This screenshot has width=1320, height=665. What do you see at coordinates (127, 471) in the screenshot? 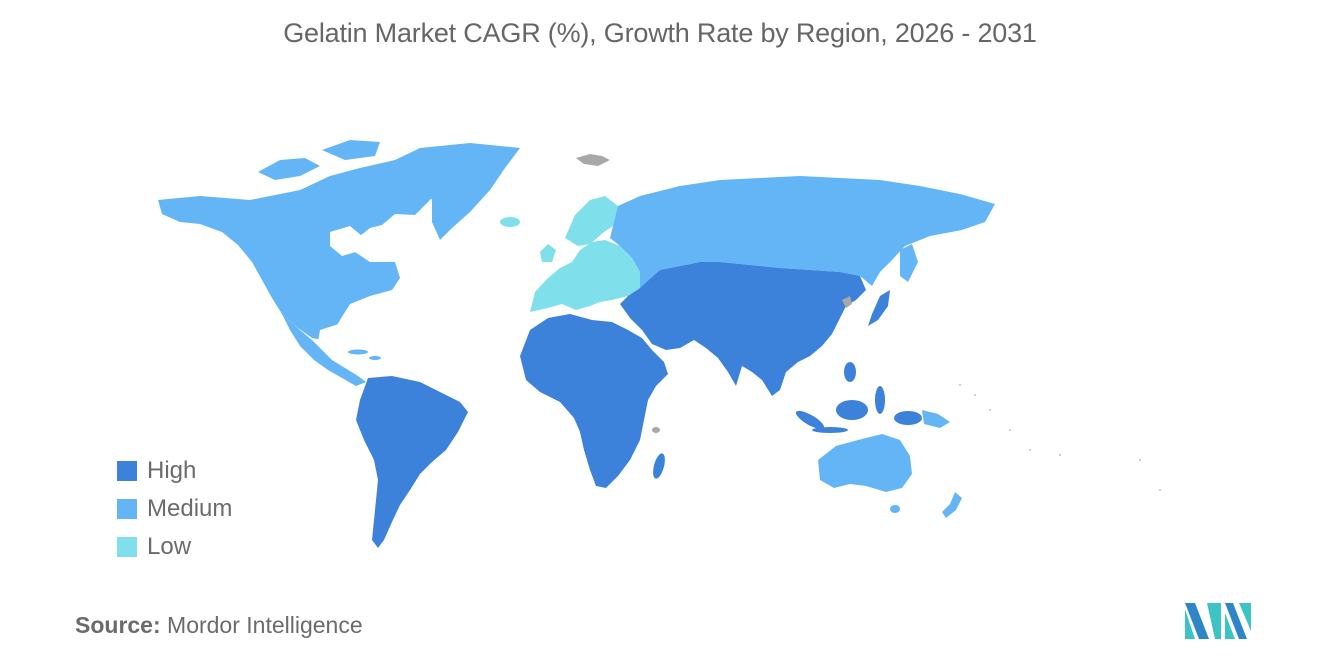
I see `legend-swatch-high` at bounding box center [127, 471].